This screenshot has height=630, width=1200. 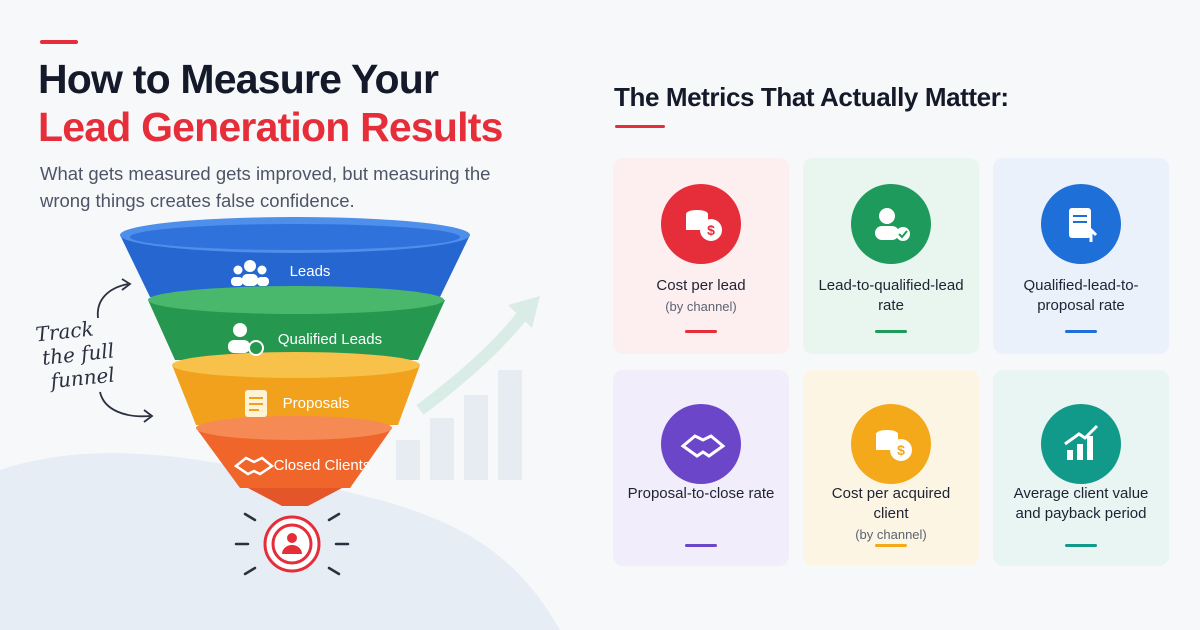 What do you see at coordinates (292, 544) in the screenshot?
I see `target-icon` at bounding box center [292, 544].